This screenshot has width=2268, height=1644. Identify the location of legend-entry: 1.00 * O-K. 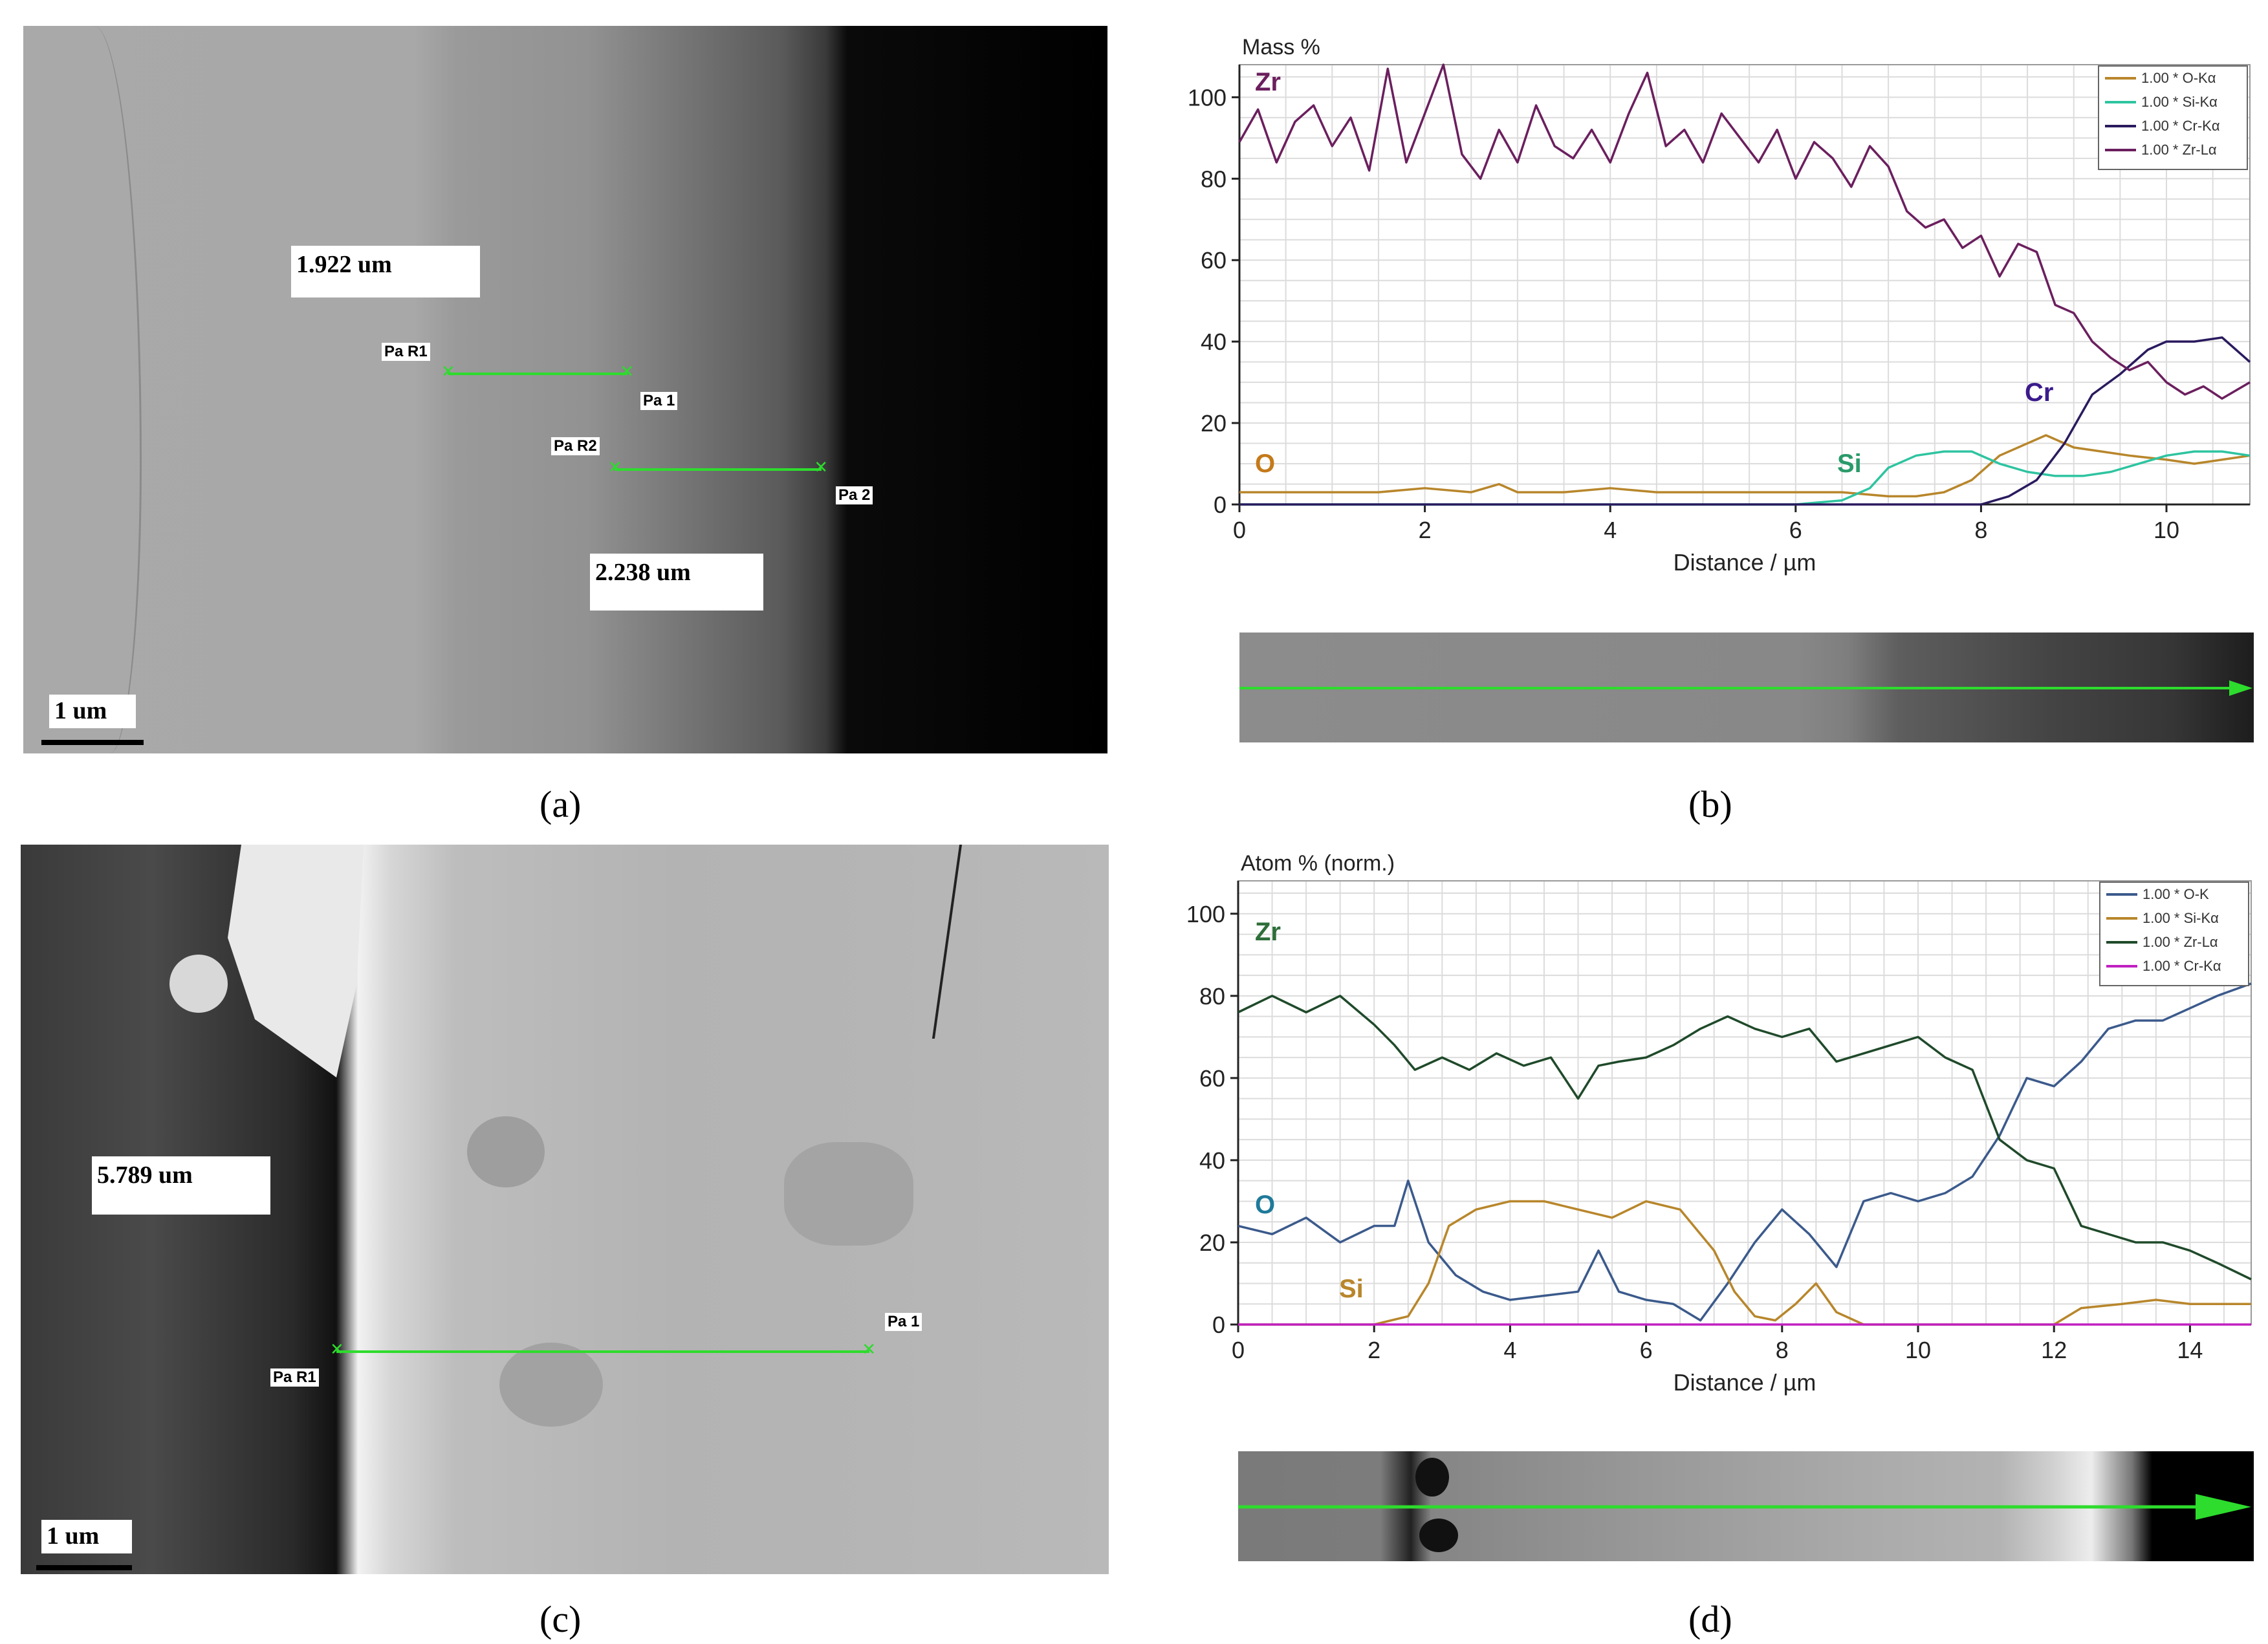
(2176, 894).